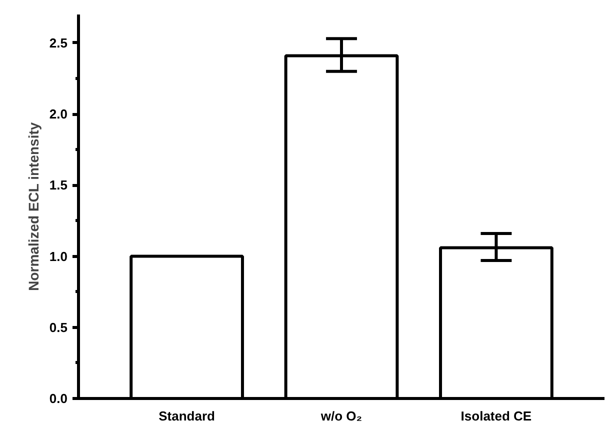 The height and width of the screenshot is (430, 610). What do you see at coordinates (496, 416) in the screenshot?
I see `x-tick-label: Isolated CE` at bounding box center [496, 416].